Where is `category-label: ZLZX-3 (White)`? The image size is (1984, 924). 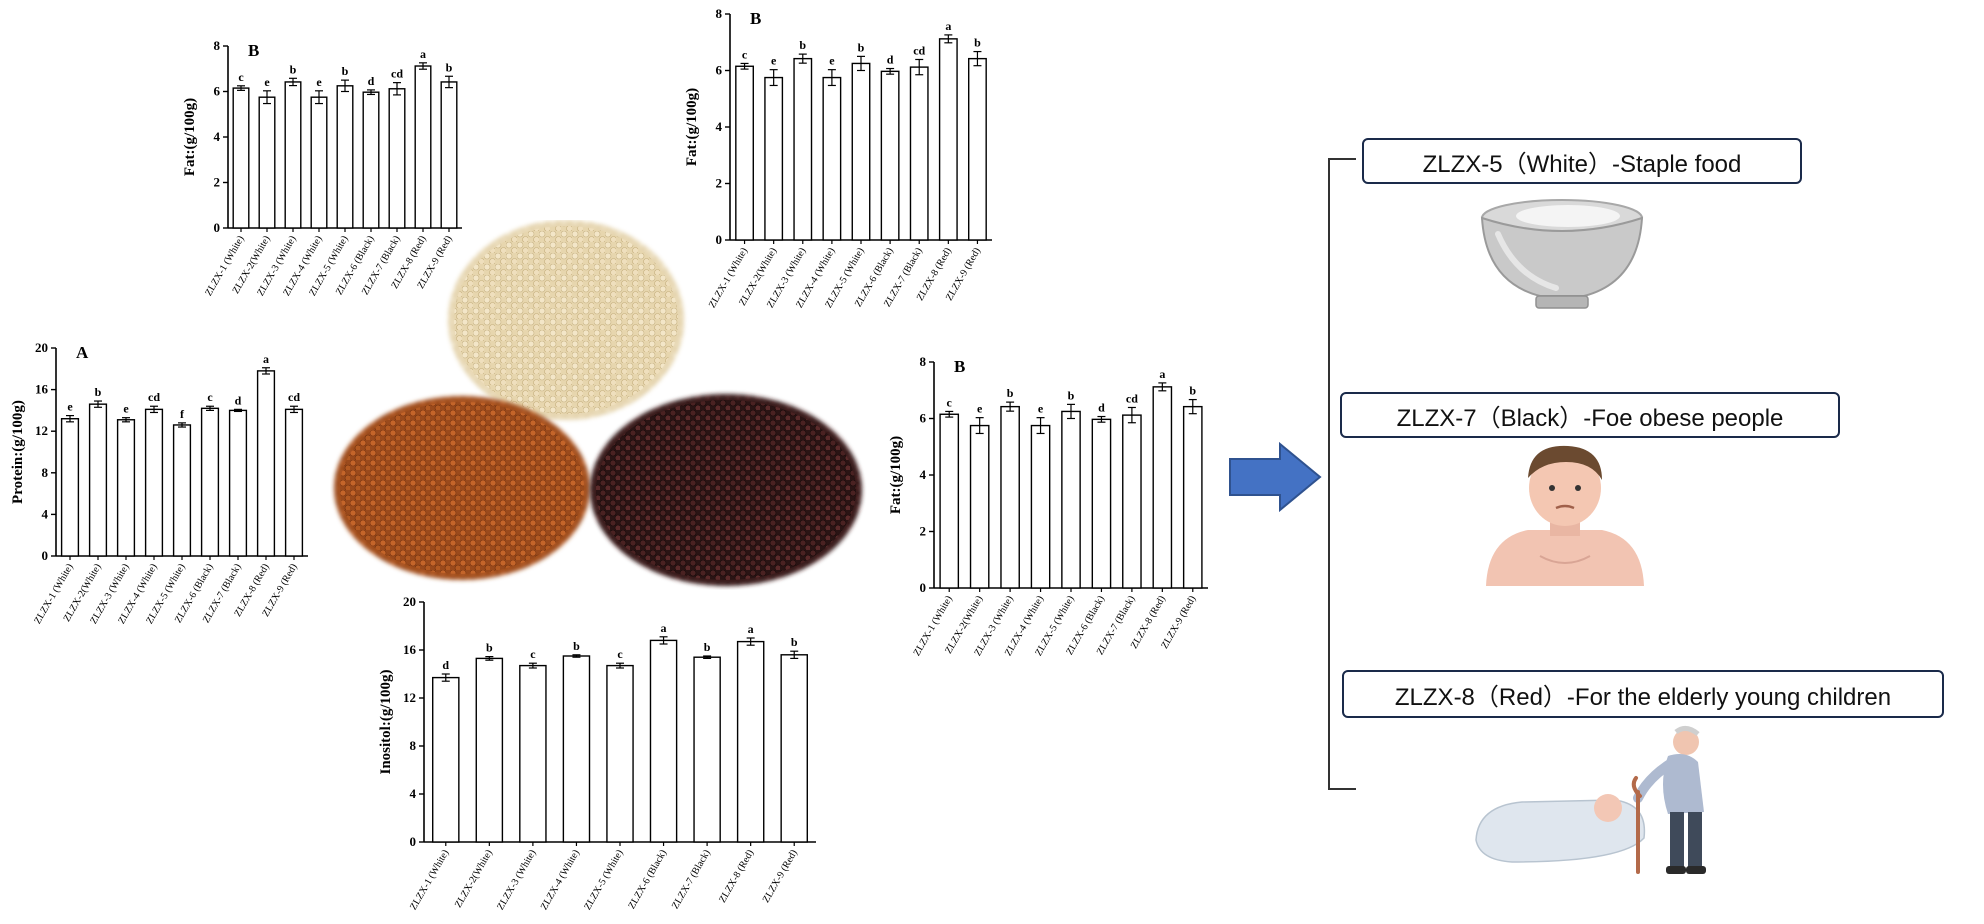
category-label: ZLZX-3 (White) is located at coordinates (516, 880).